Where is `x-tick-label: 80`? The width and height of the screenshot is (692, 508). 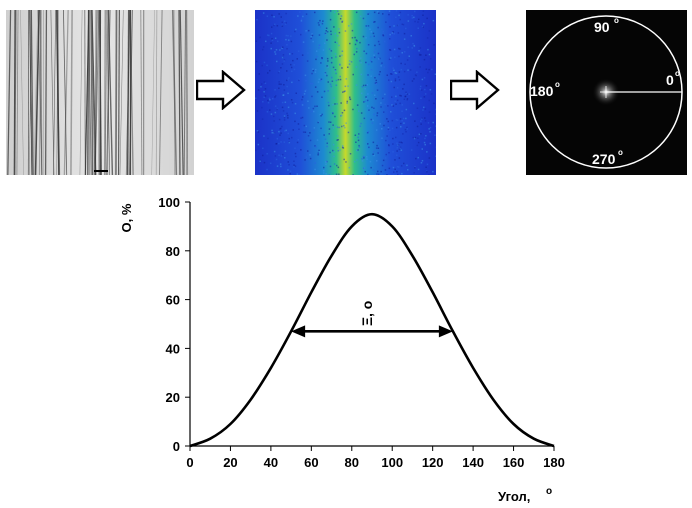
x-tick-label: 80 is located at coordinates (352, 462).